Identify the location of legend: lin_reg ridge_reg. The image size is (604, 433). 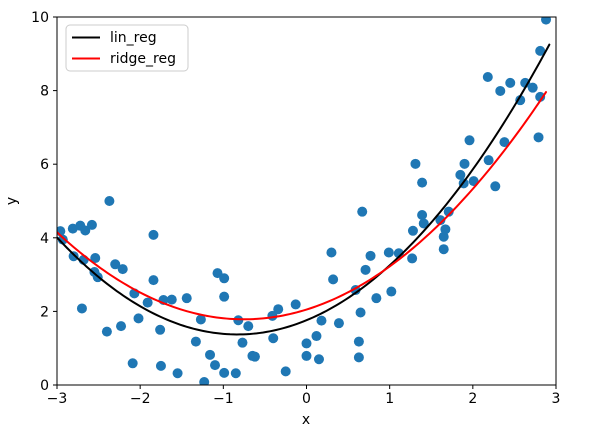
(127, 48).